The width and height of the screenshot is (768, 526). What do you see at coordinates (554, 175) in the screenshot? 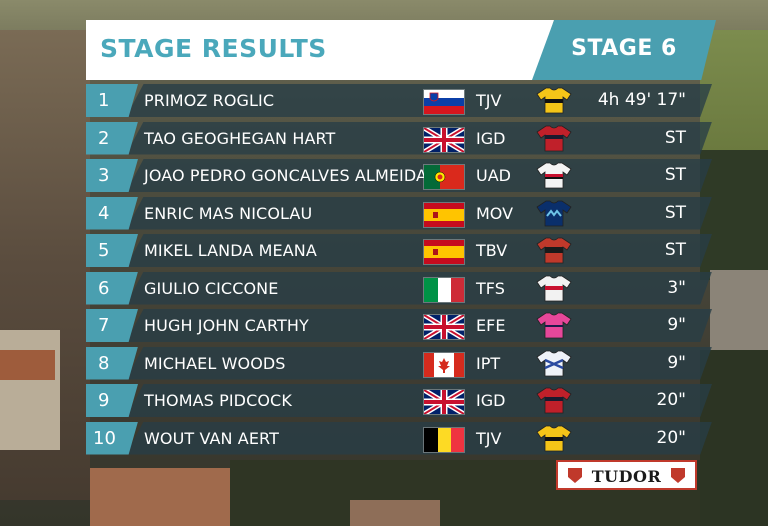
I see `uae-jersey-icon` at bounding box center [554, 175].